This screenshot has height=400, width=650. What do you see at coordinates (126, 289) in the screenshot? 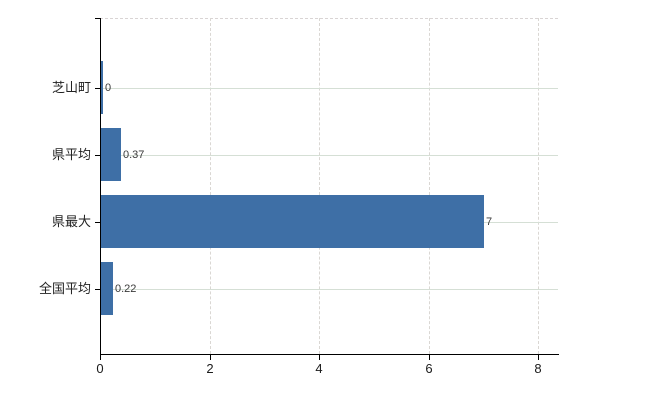
I see `value-label: 0.22` at bounding box center [126, 289].